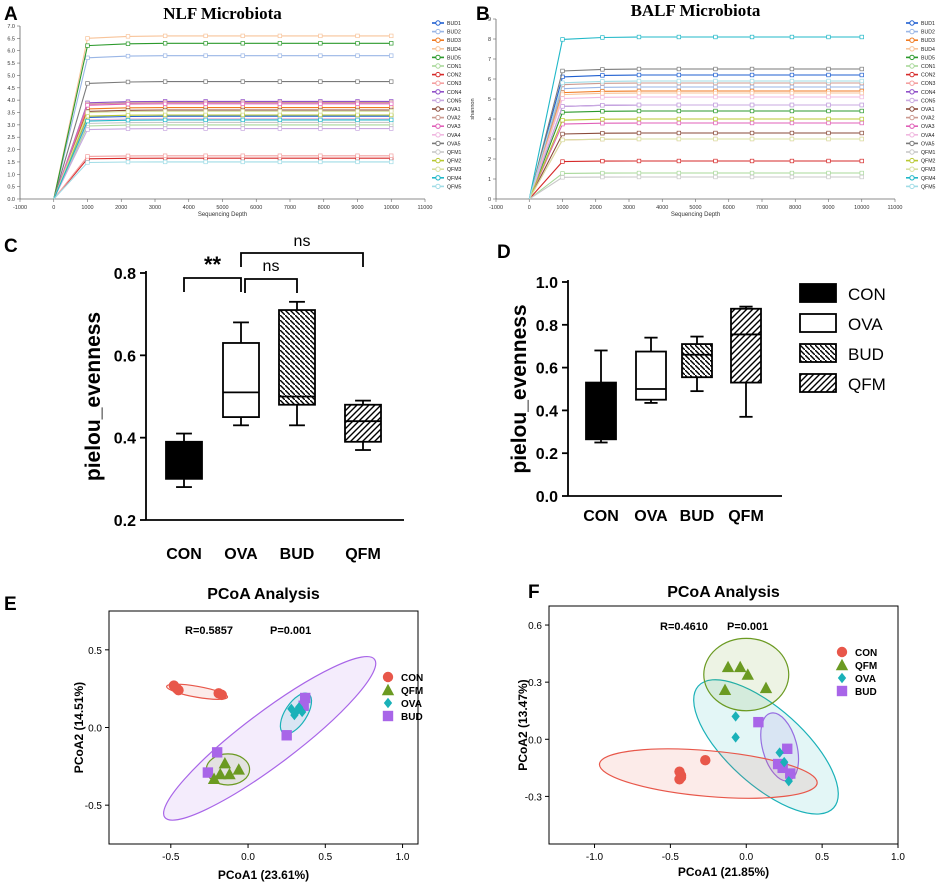  Describe the element at coordinates (842, 664) in the screenshot. I see `legend-marker-qfm` at that location.